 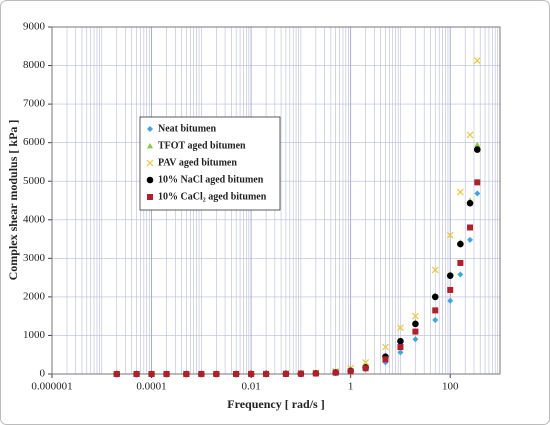 I want to click on x-tick-label: 0.000001, so click(x=51, y=387).